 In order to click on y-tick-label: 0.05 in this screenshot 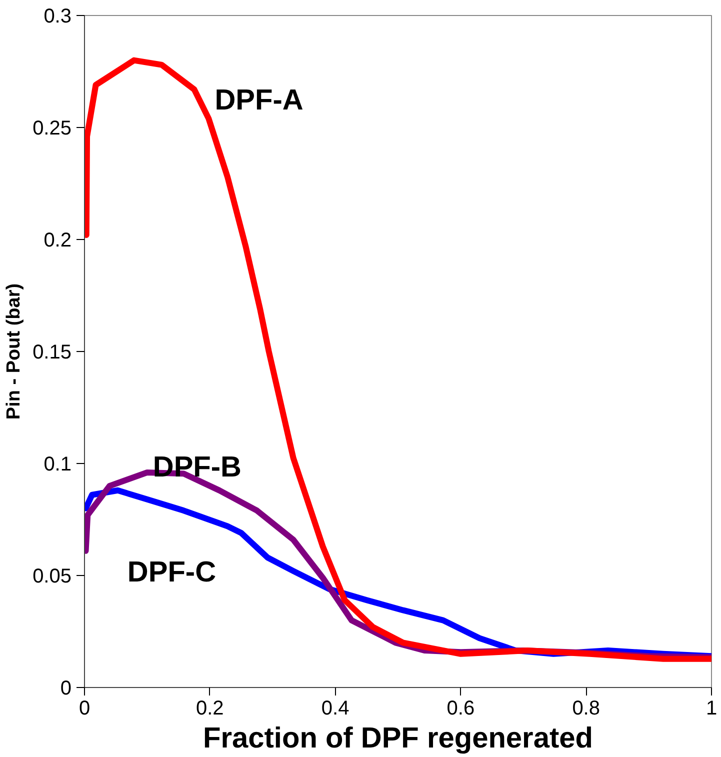, I will do `click(52, 577)`.